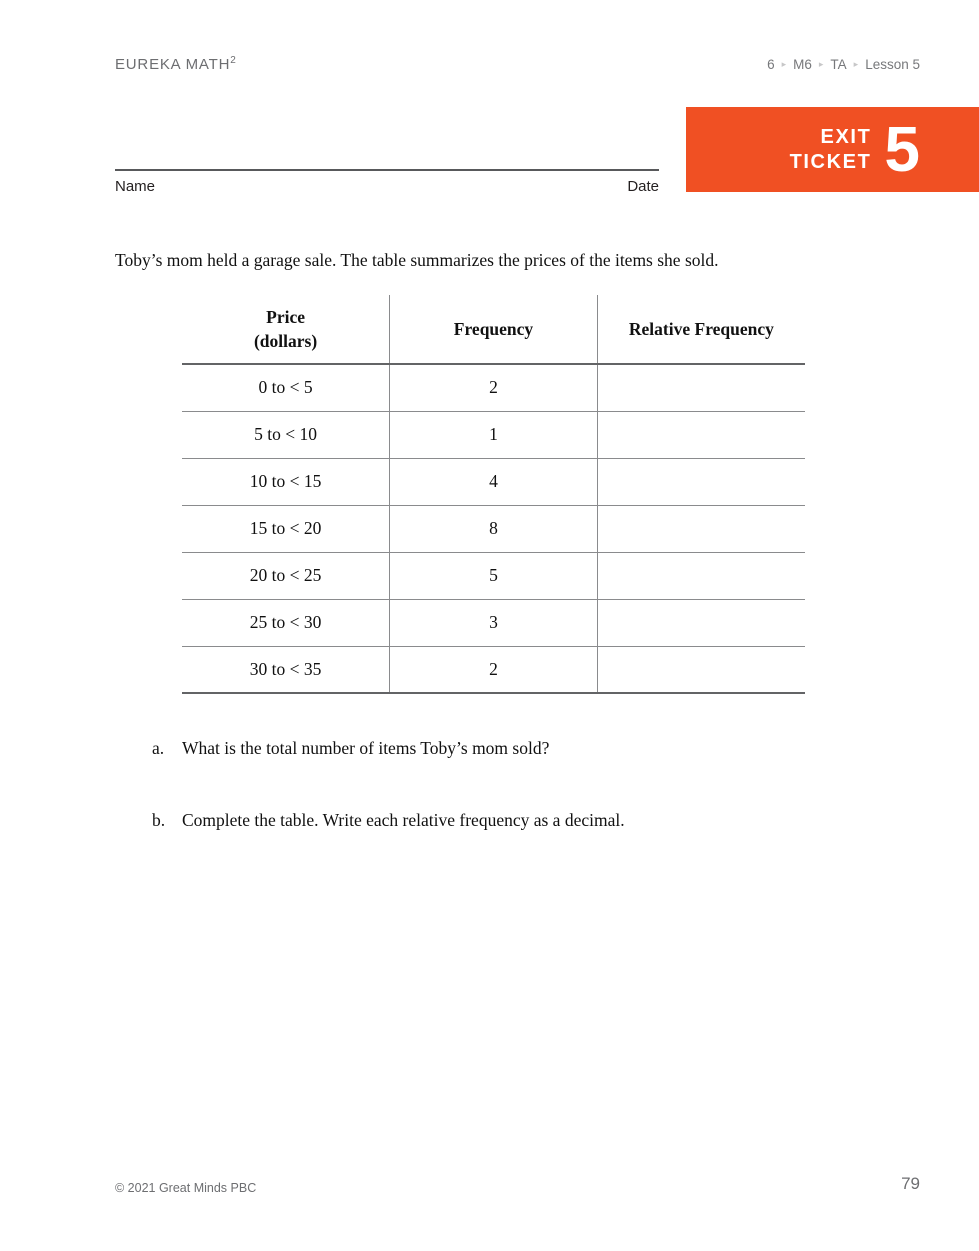 The height and width of the screenshot is (1251, 979). Describe the element at coordinates (286, 529) in the screenshot. I see `price-cell: 15 to < 20` at that location.